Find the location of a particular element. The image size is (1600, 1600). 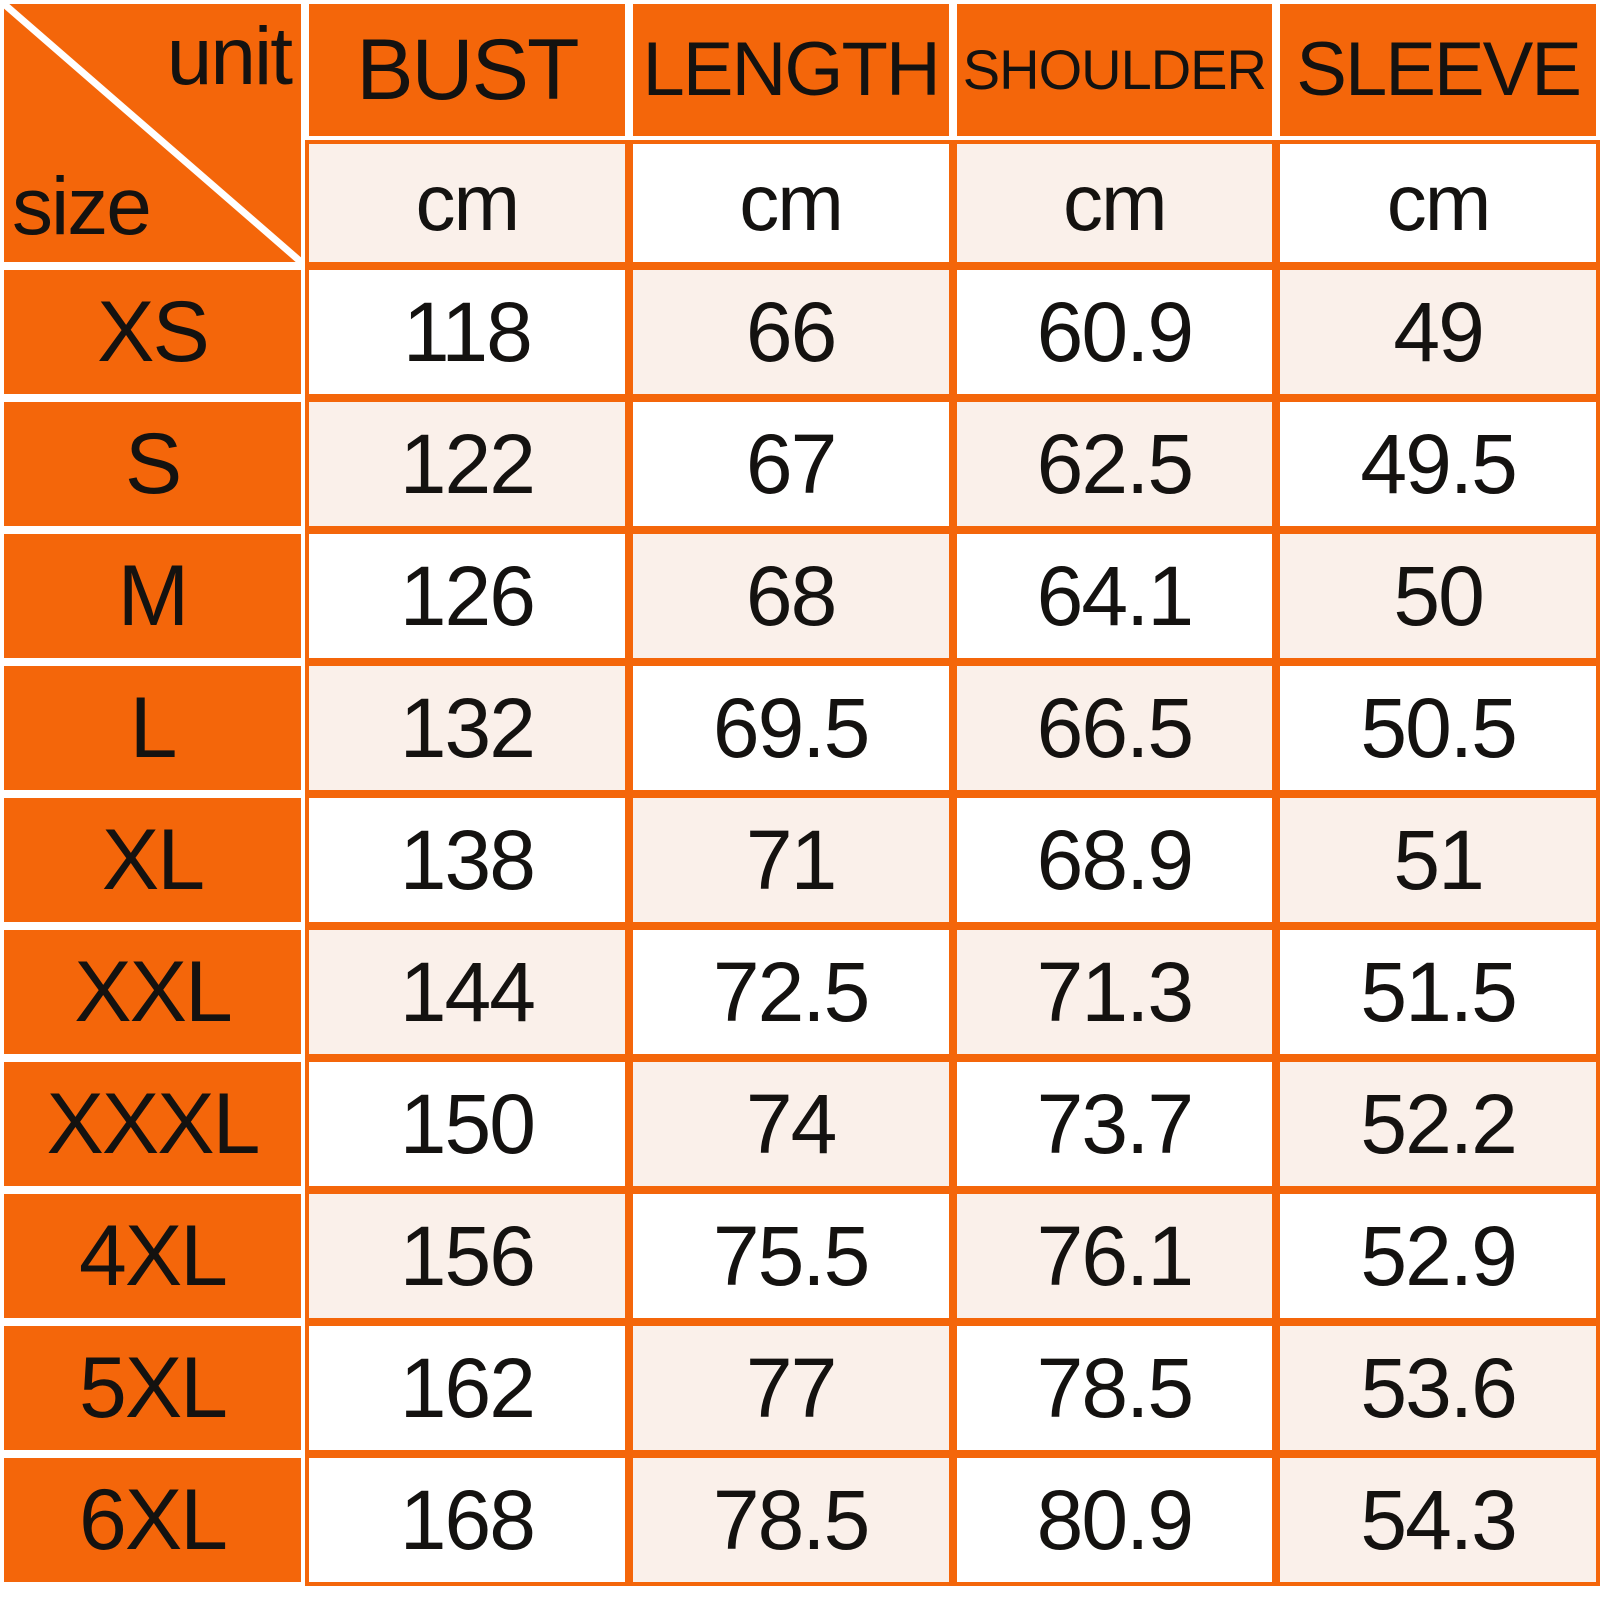

value-xs-length: 66 is located at coordinates (790, 332).